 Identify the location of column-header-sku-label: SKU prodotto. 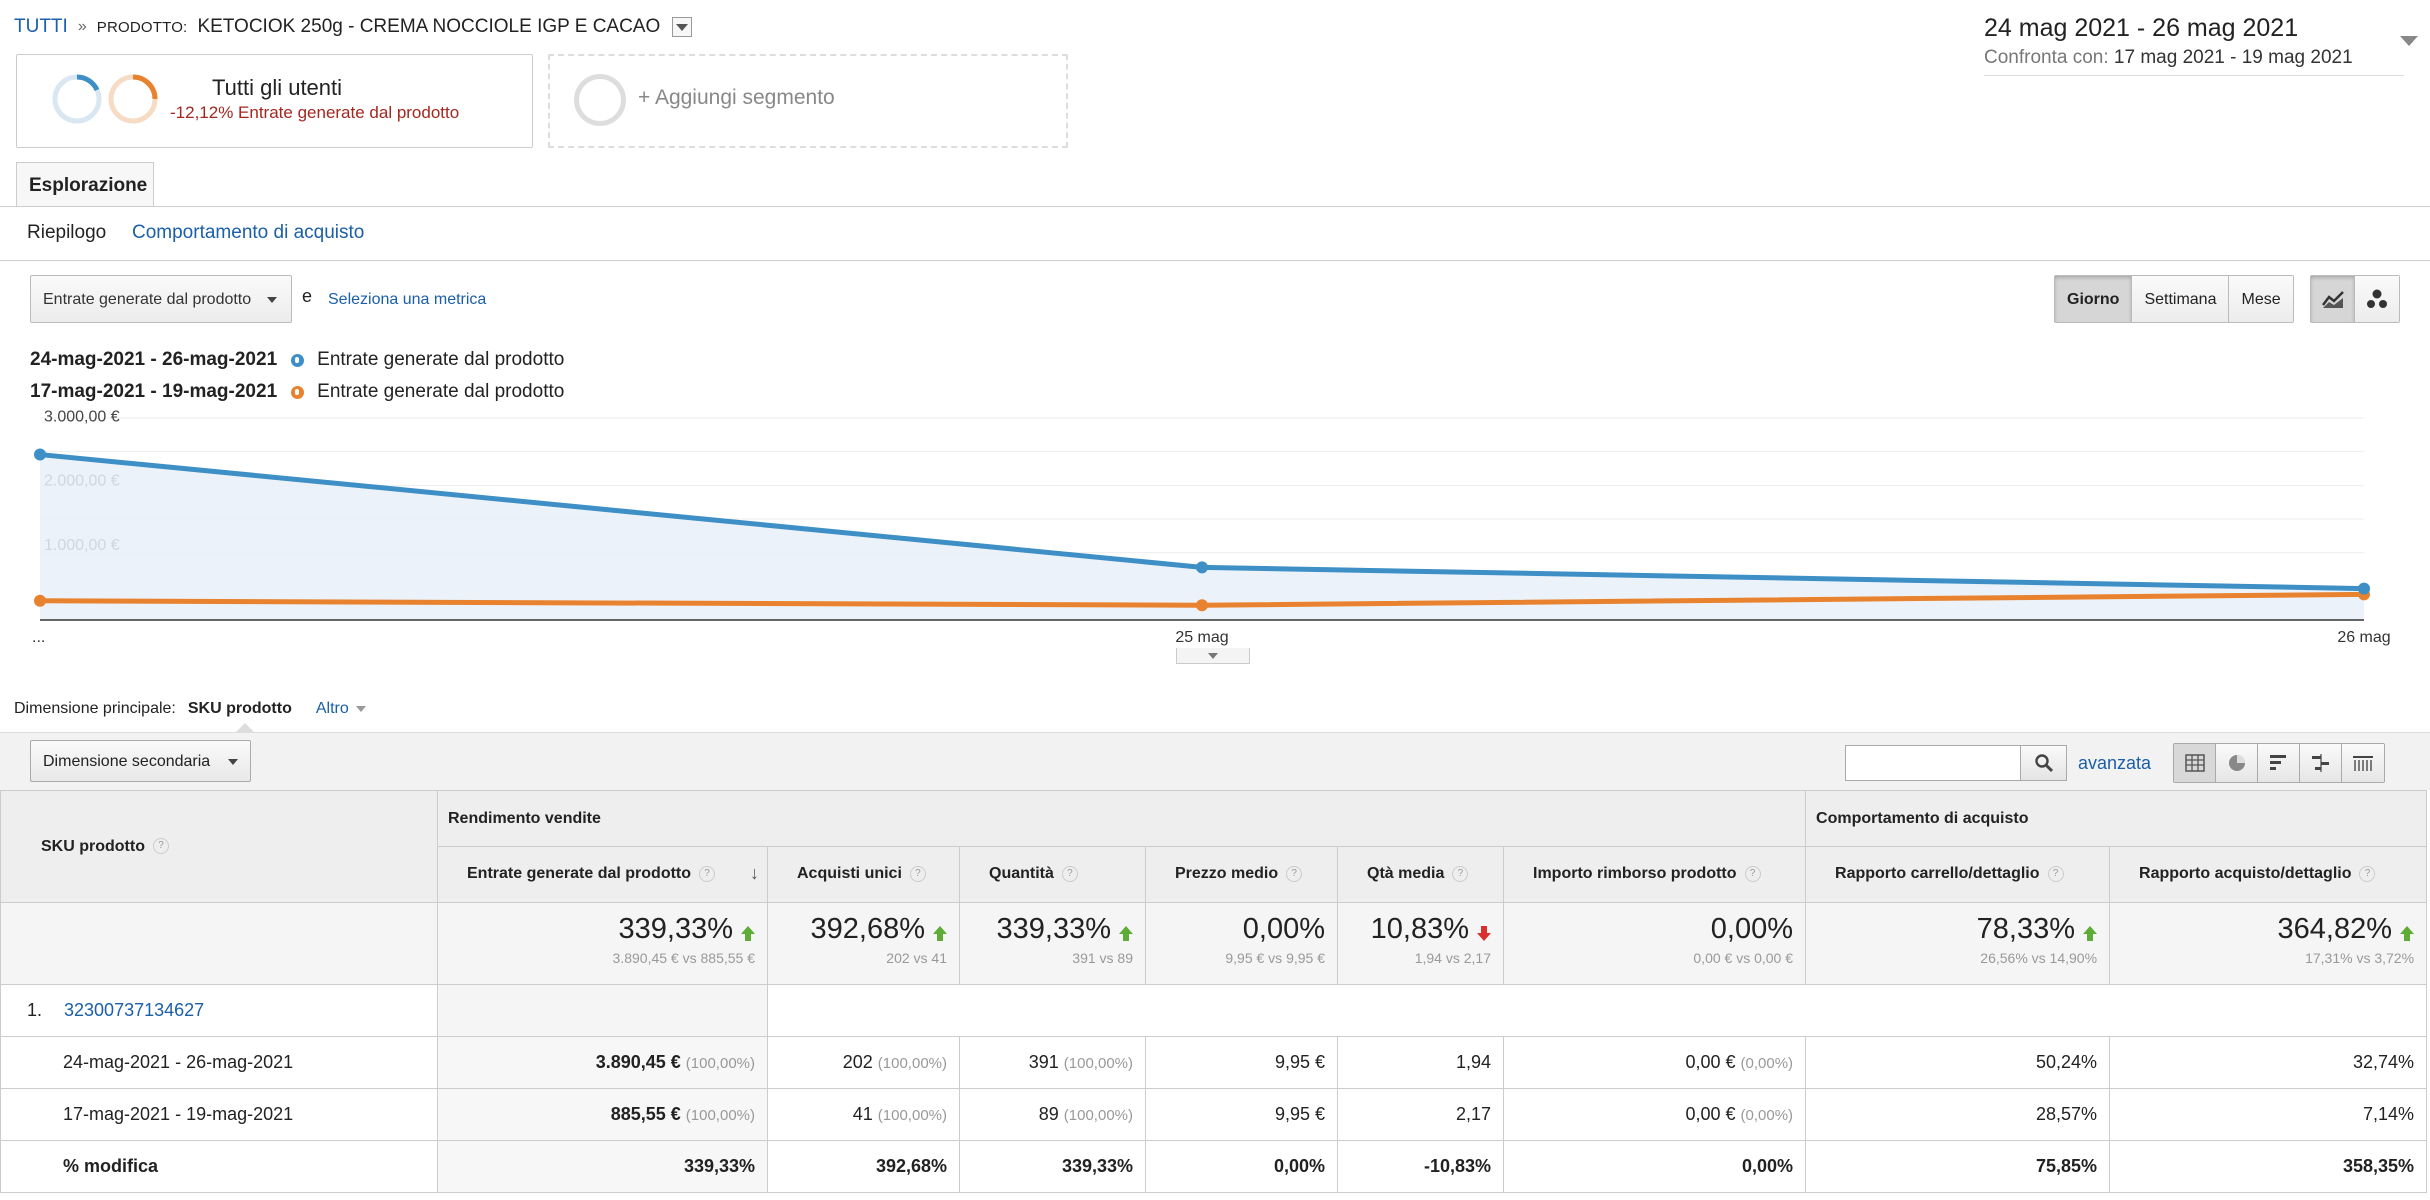
(93, 846).